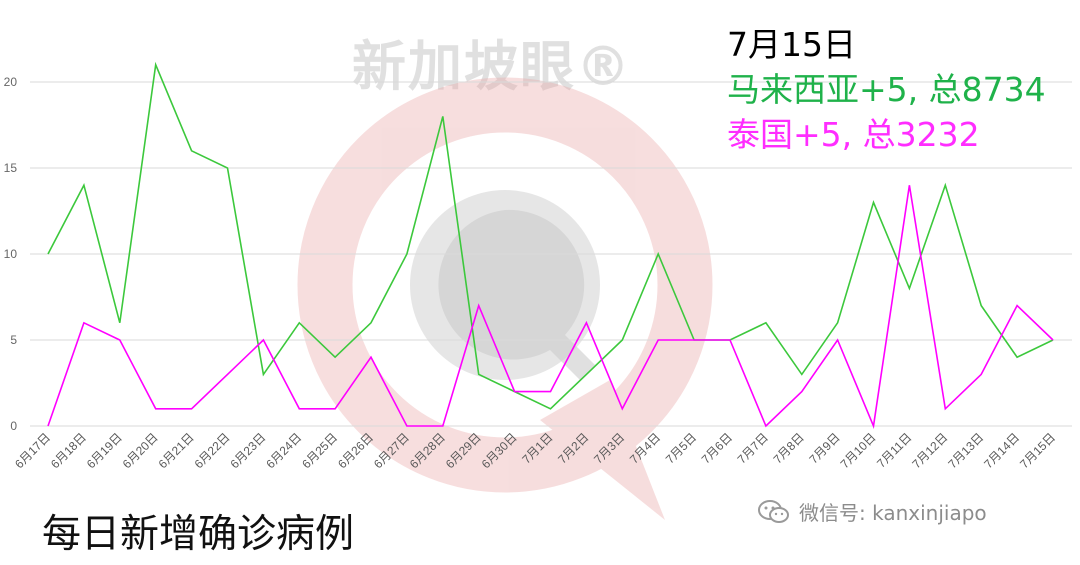 The image size is (1080, 565). I want to click on watermark-text: 新加坡眼®, so click(492, 66).